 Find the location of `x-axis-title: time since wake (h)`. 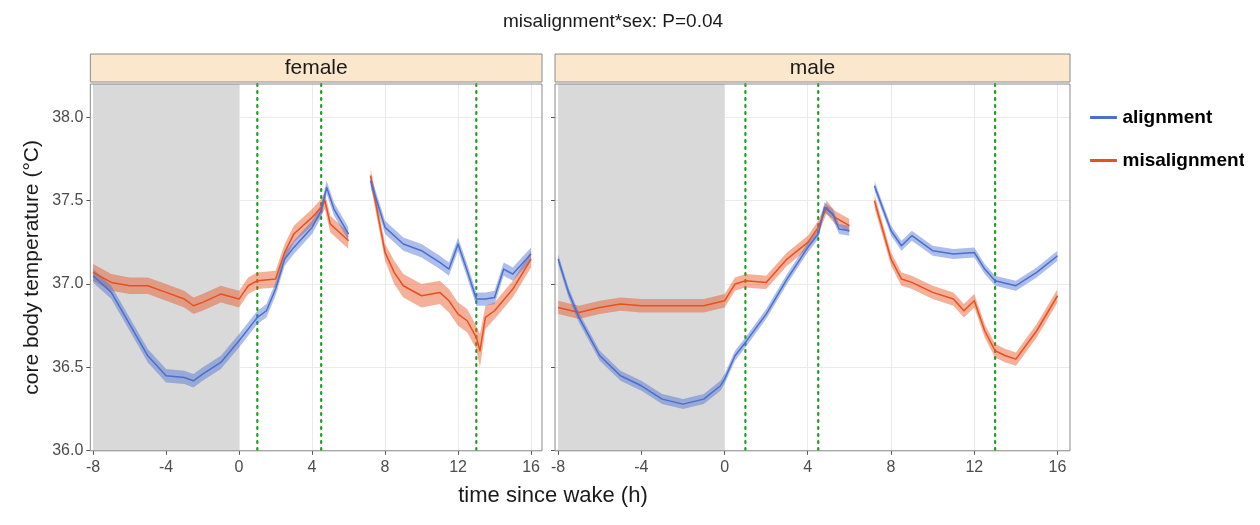

x-axis-title: time since wake (h) is located at coordinates (553, 495).